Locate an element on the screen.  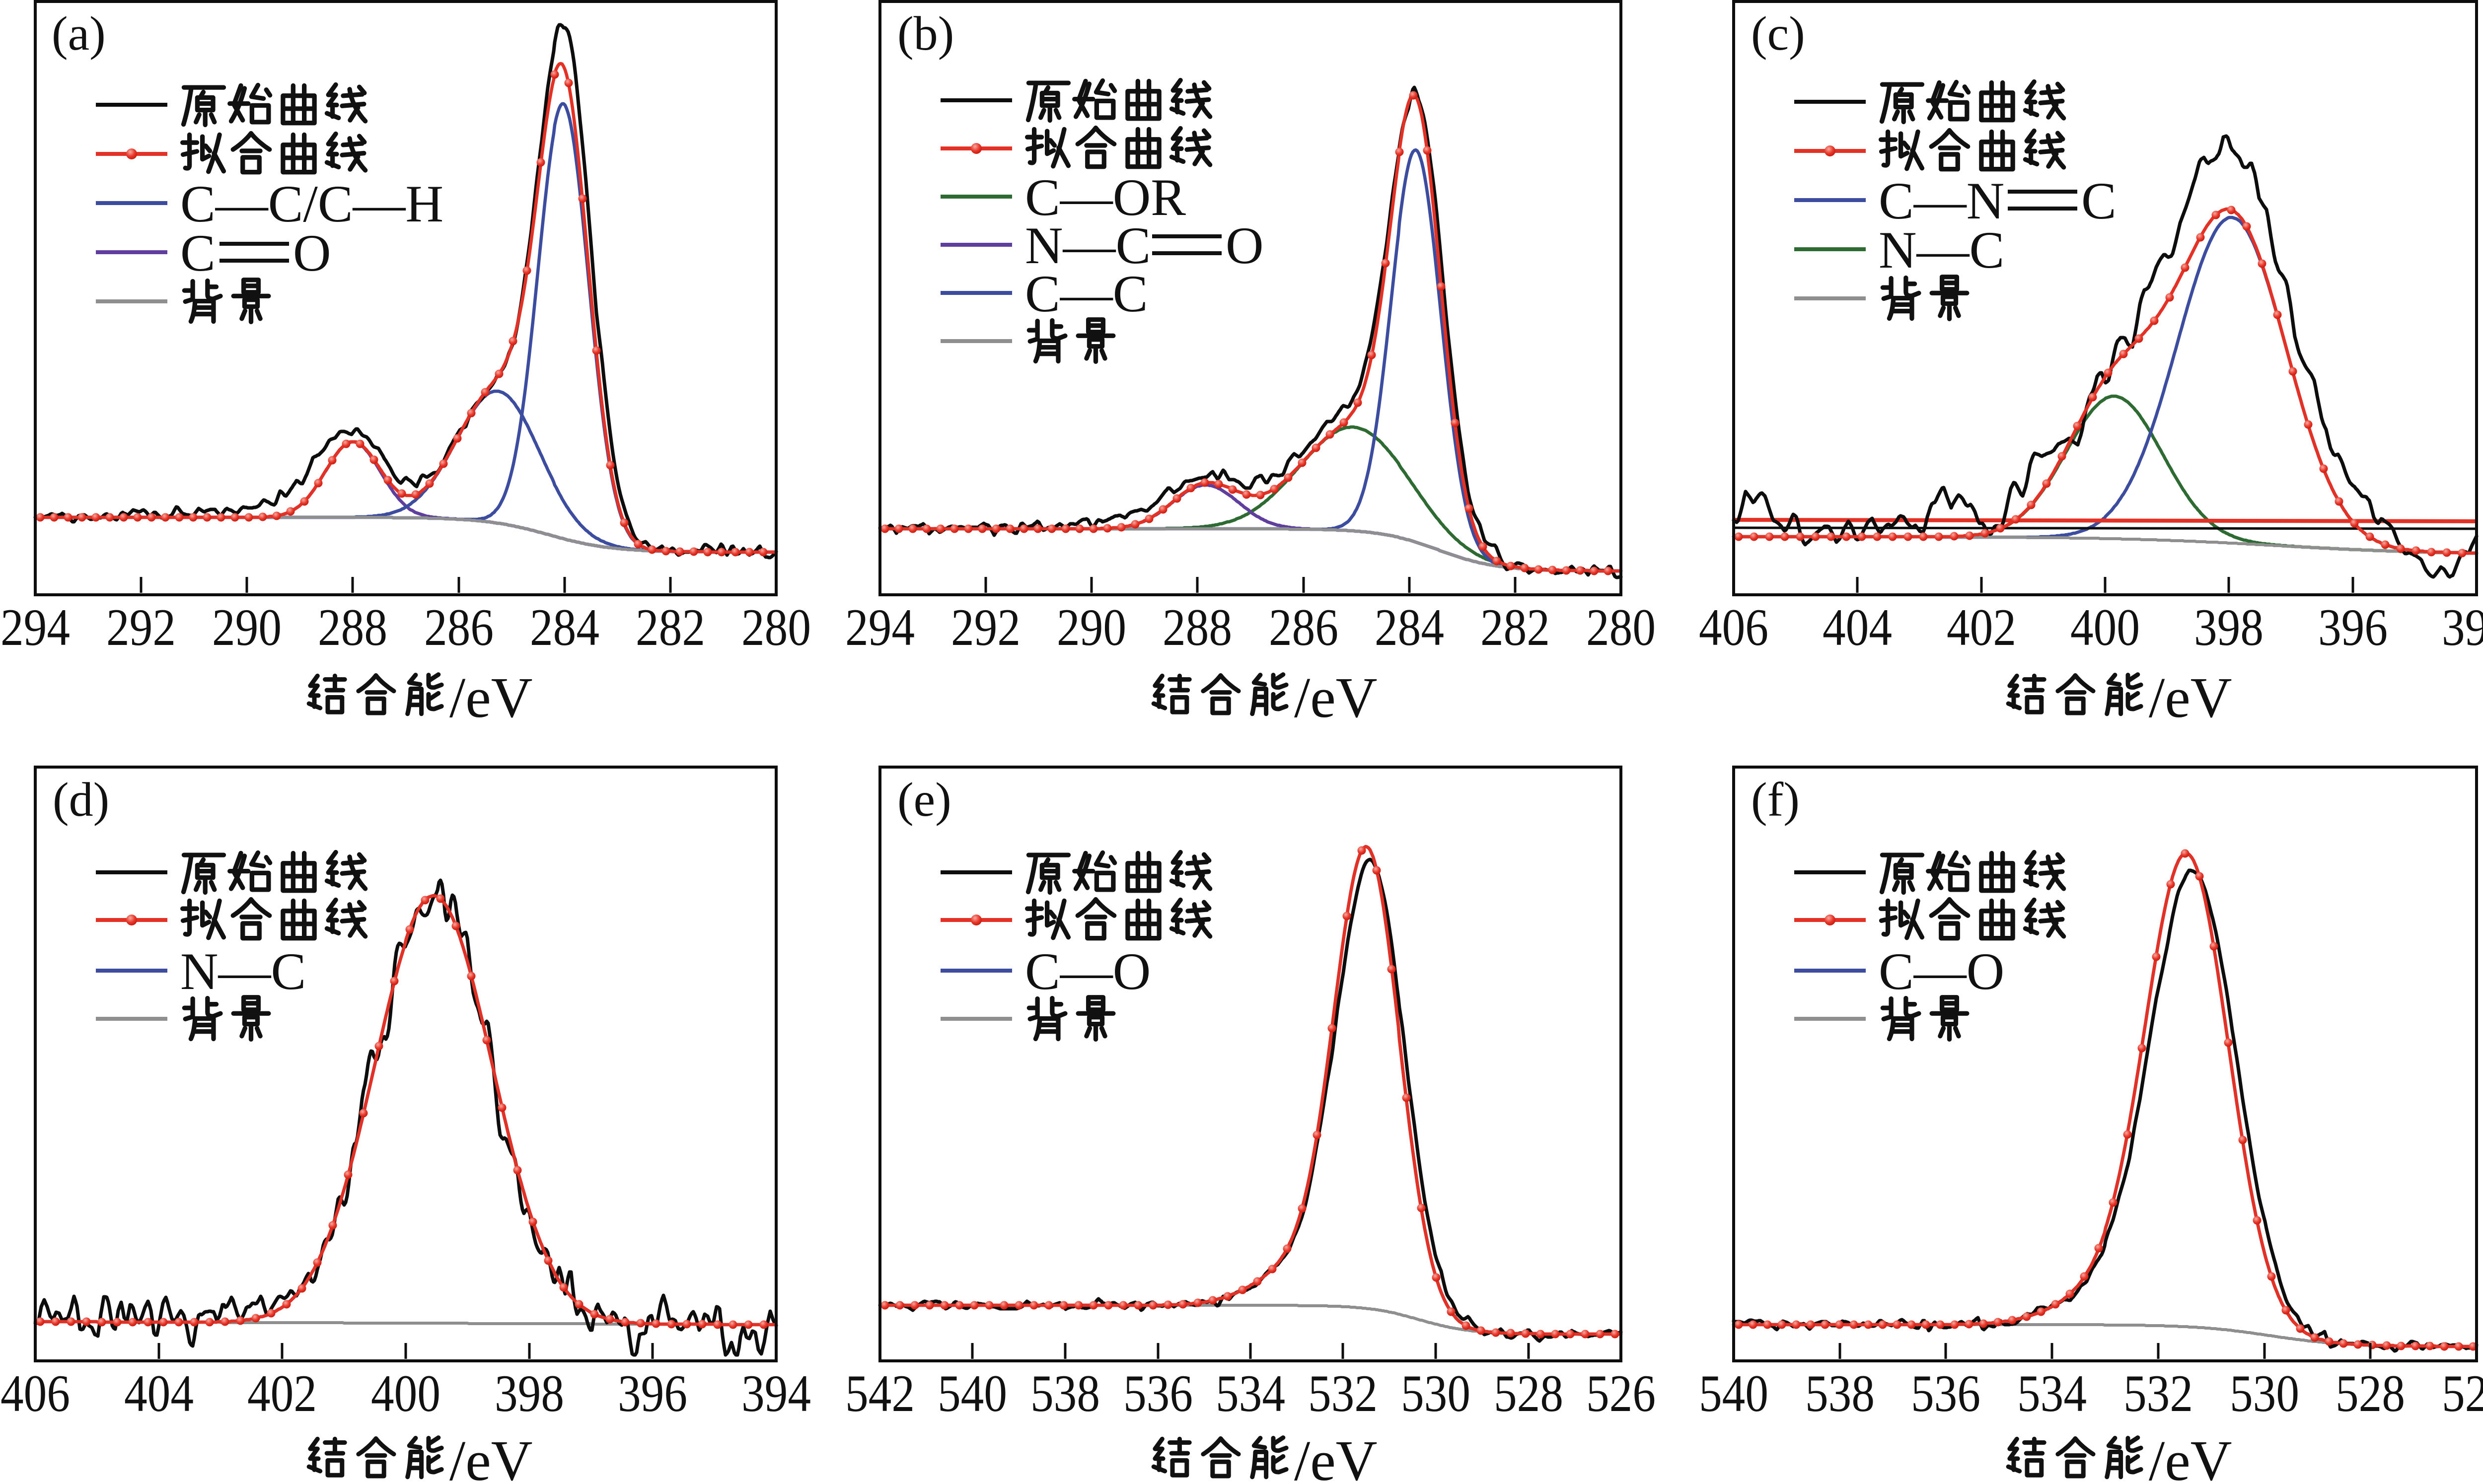
svg-text: C—OR is located at coordinates (1105, 197).